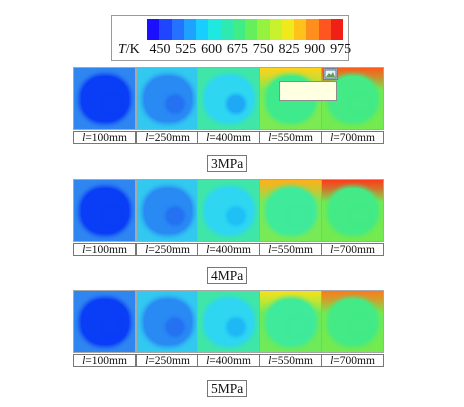 This screenshot has height=407, width=464. I want to click on tooltip-popup, so click(308, 91).